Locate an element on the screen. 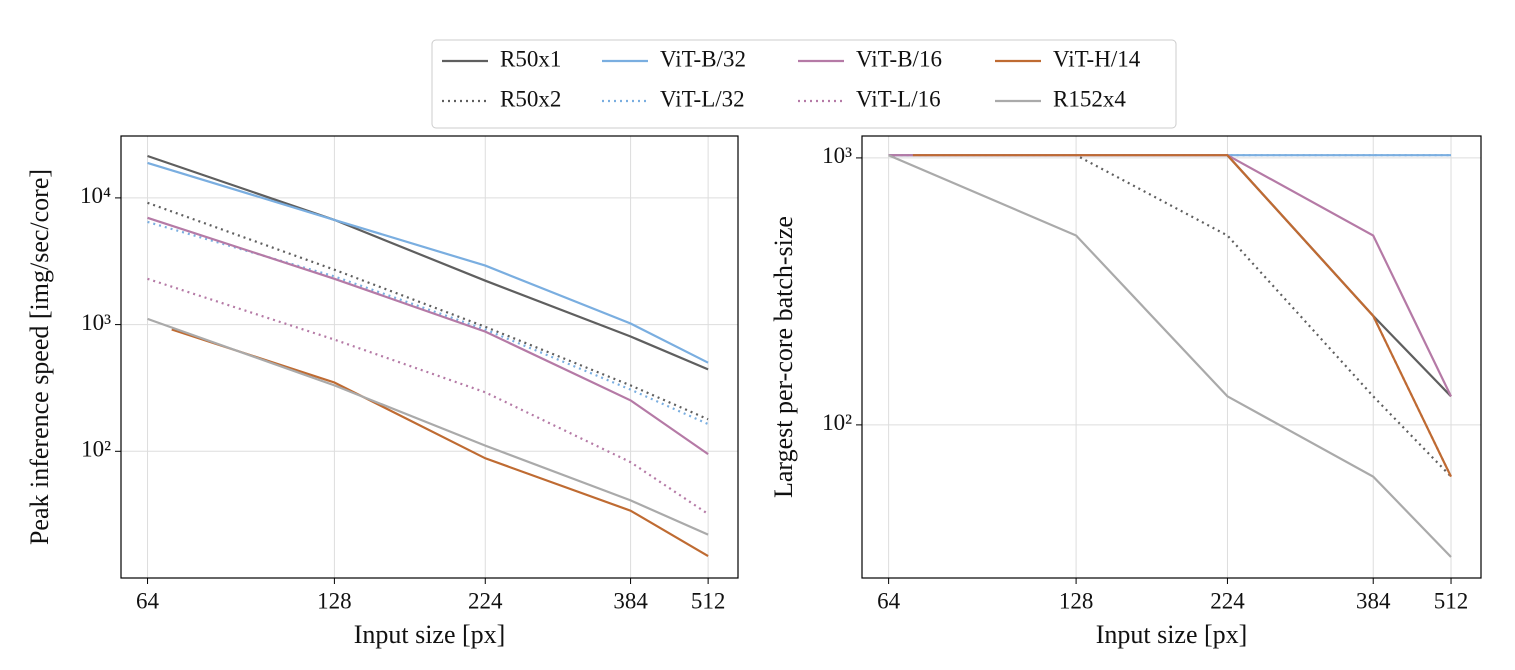 The height and width of the screenshot is (670, 1515). legend-label: ViT-H/14 is located at coordinates (1097, 58).